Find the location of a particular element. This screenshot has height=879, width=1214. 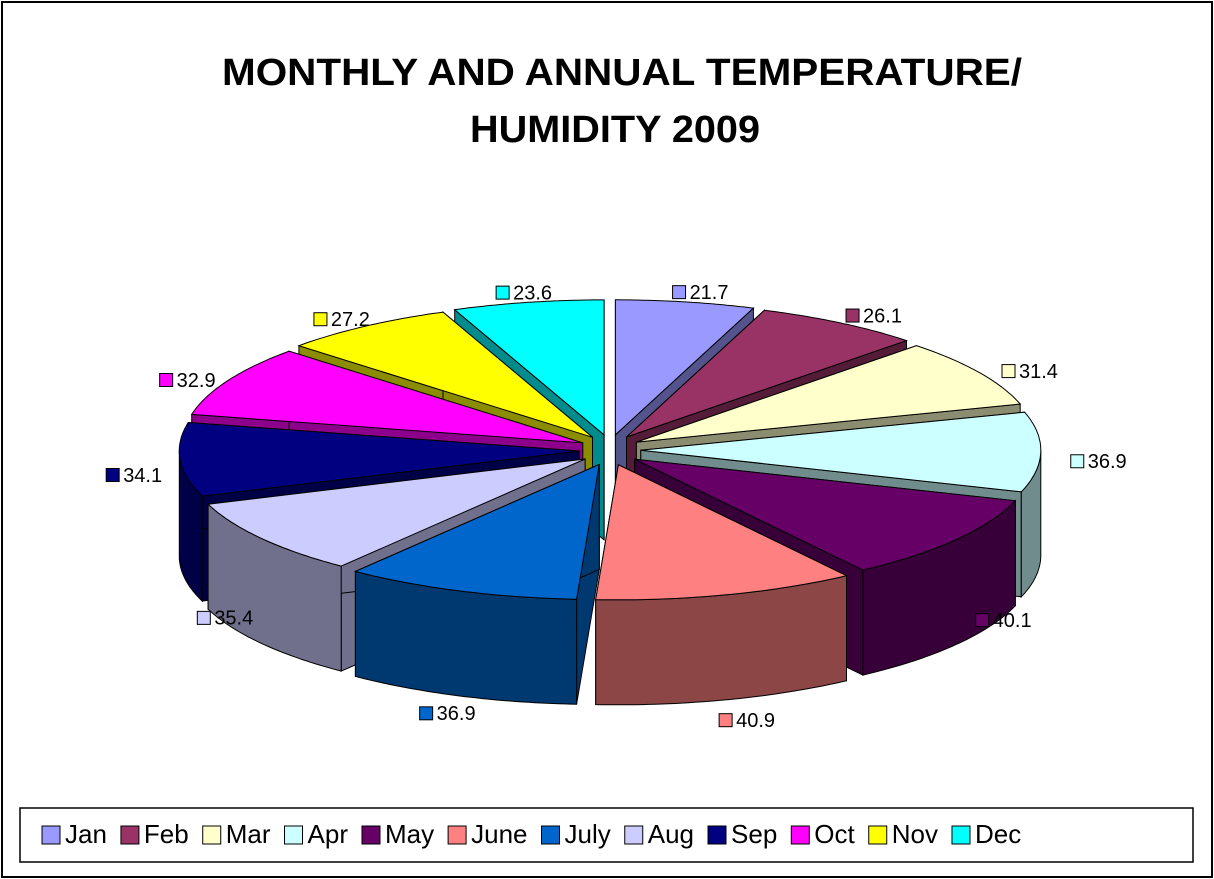

value-label: 40.1 is located at coordinates (1012, 621).